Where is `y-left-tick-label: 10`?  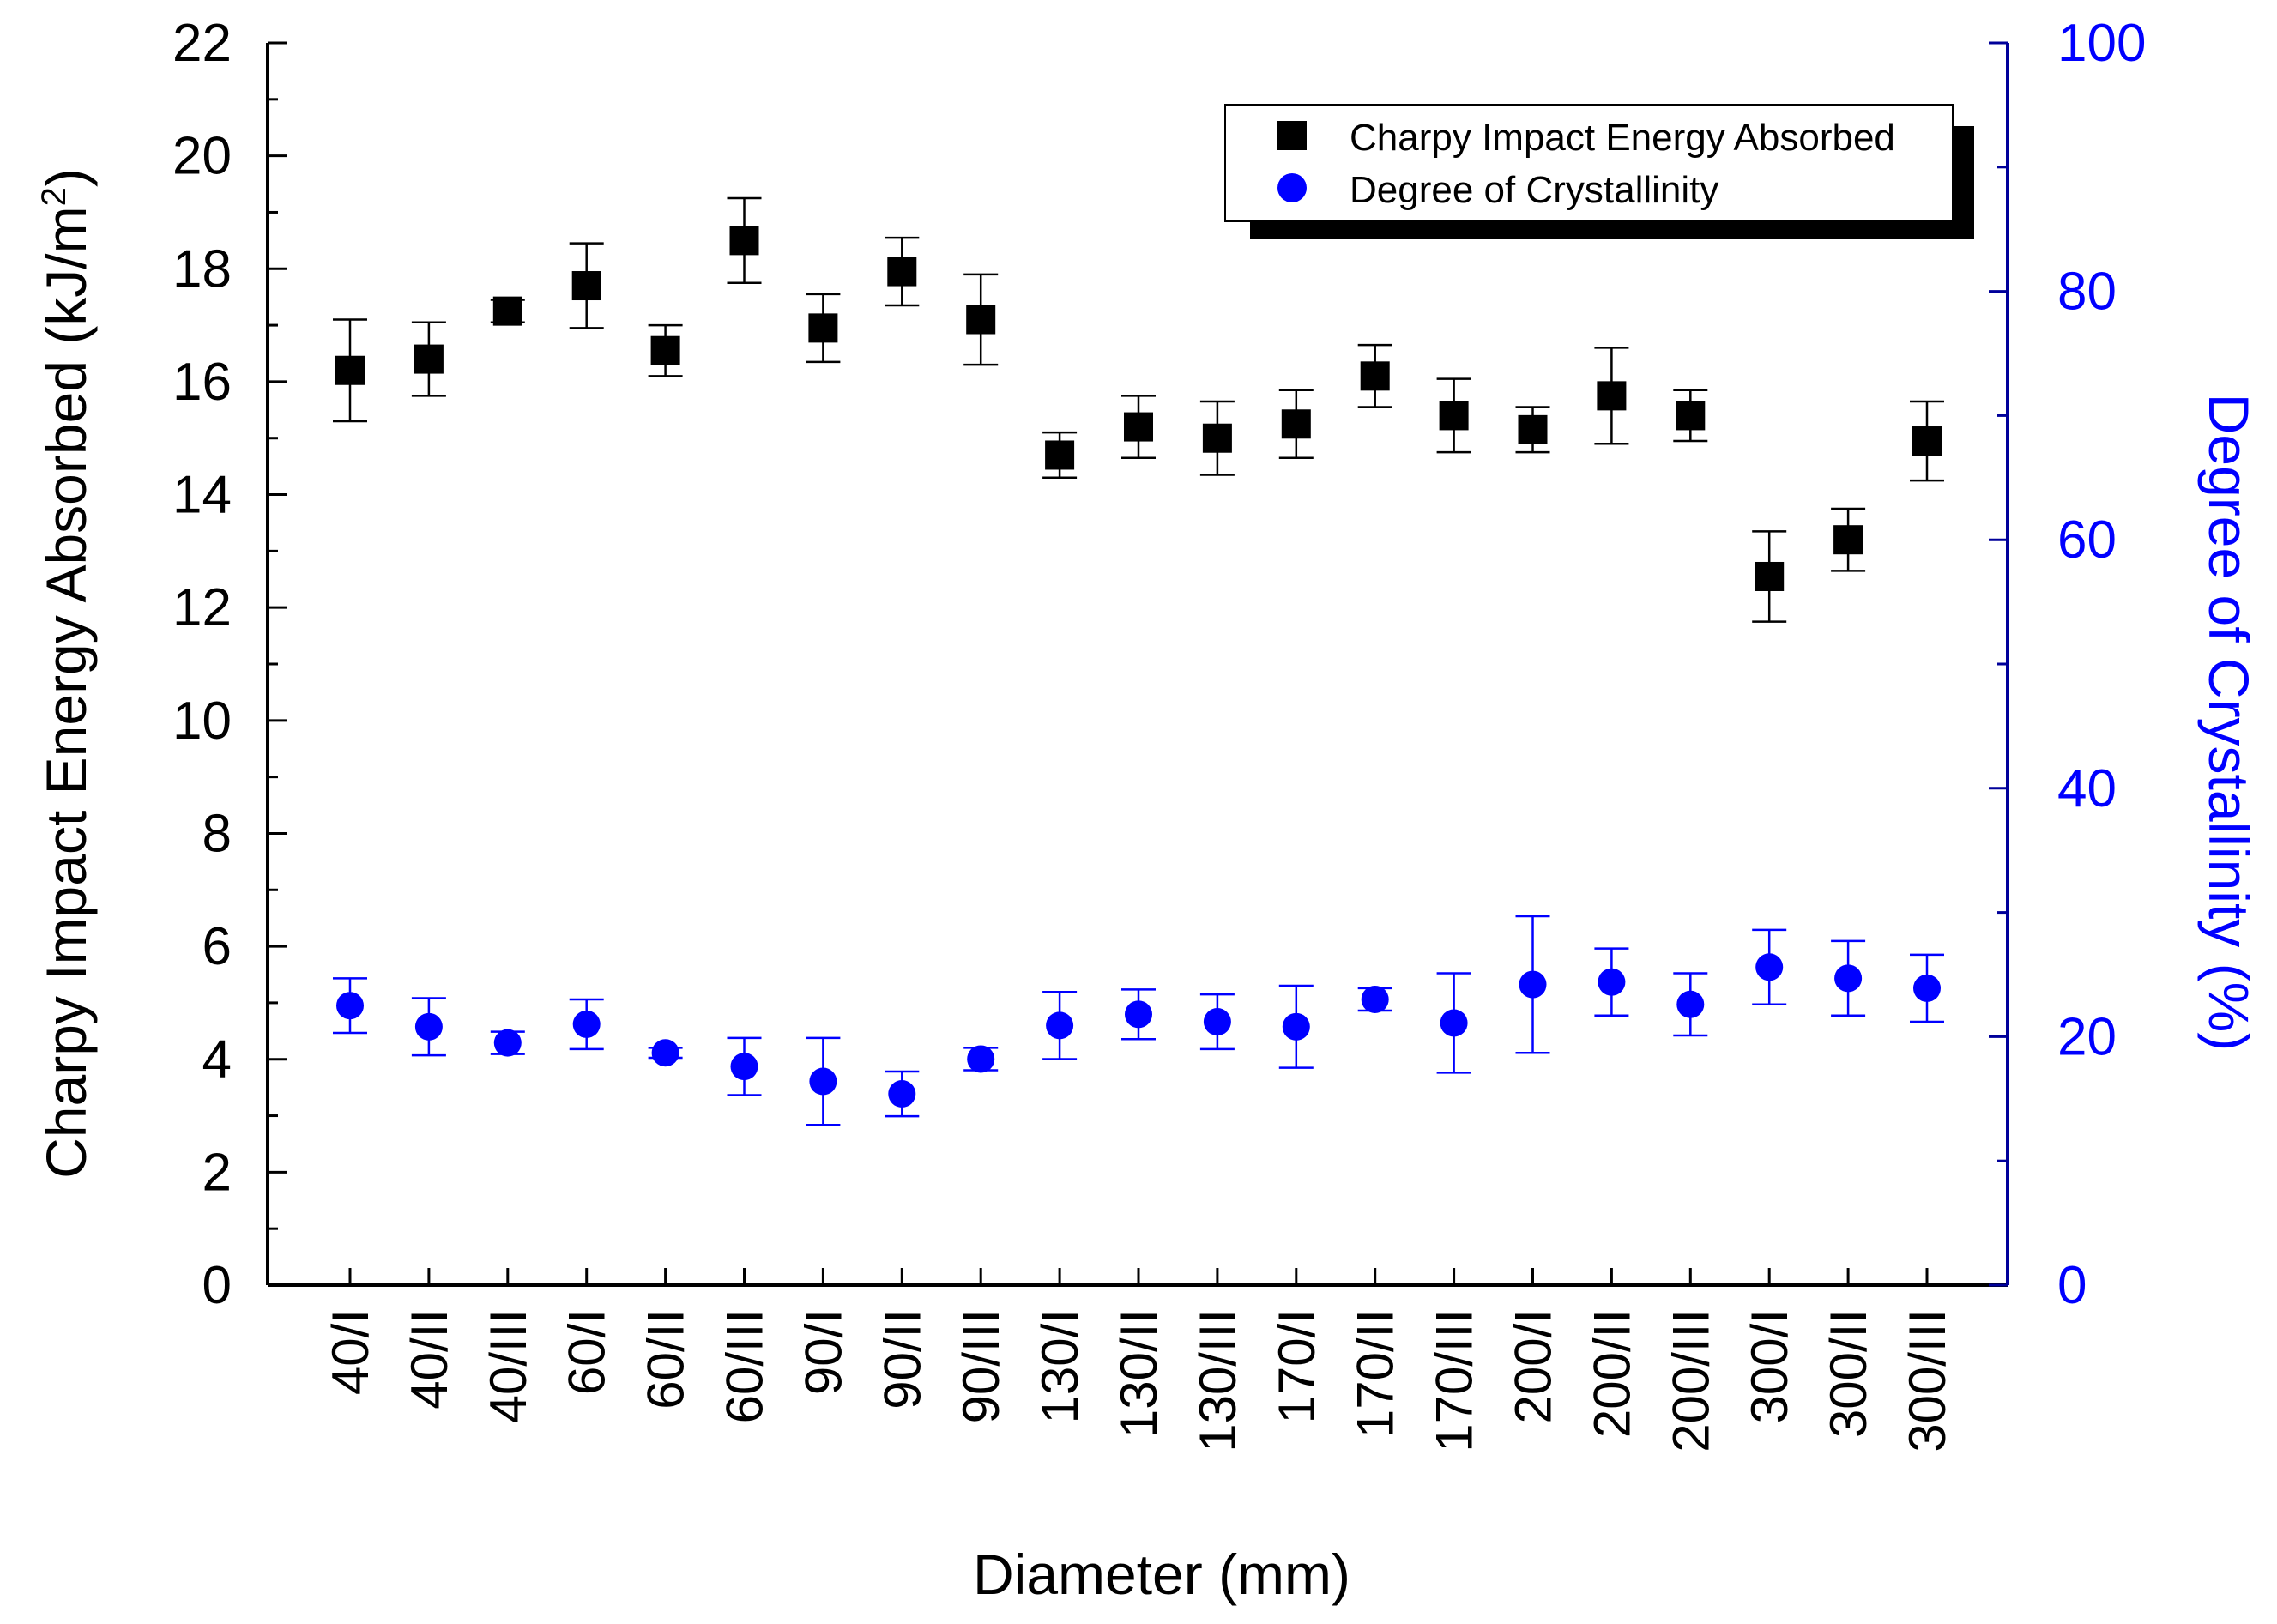 y-left-tick-label: 10 is located at coordinates (202, 721).